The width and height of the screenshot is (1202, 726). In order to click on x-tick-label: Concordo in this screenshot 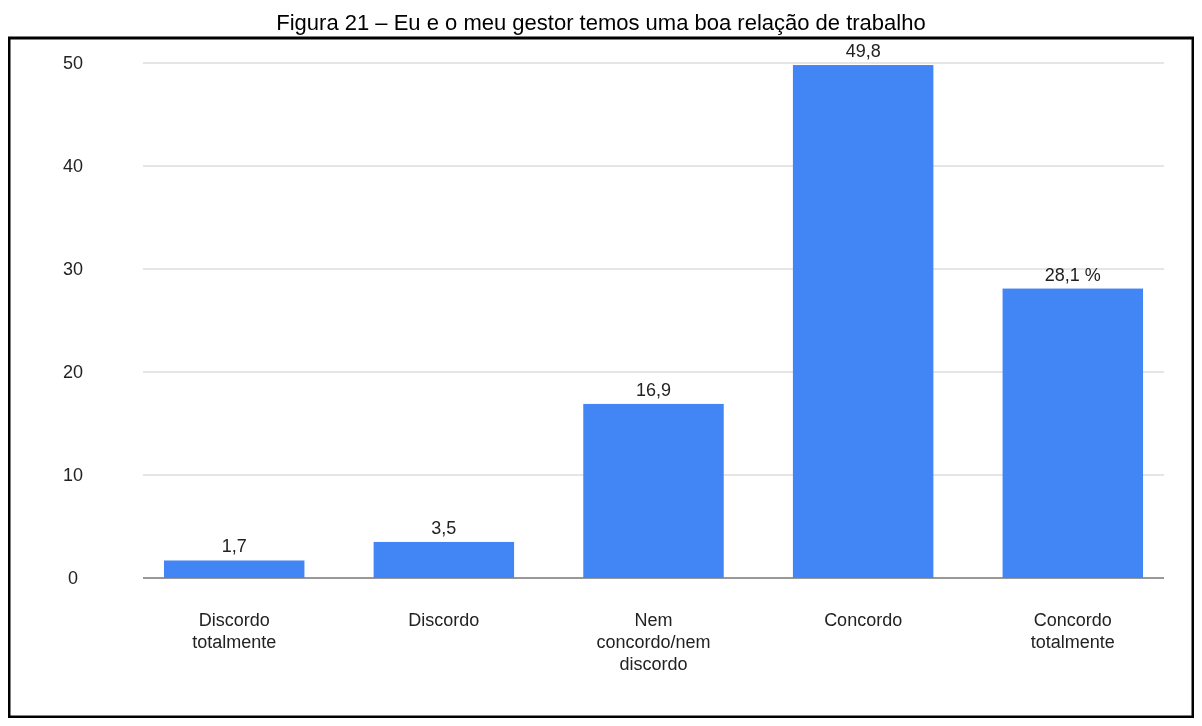, I will do `click(863, 620)`.